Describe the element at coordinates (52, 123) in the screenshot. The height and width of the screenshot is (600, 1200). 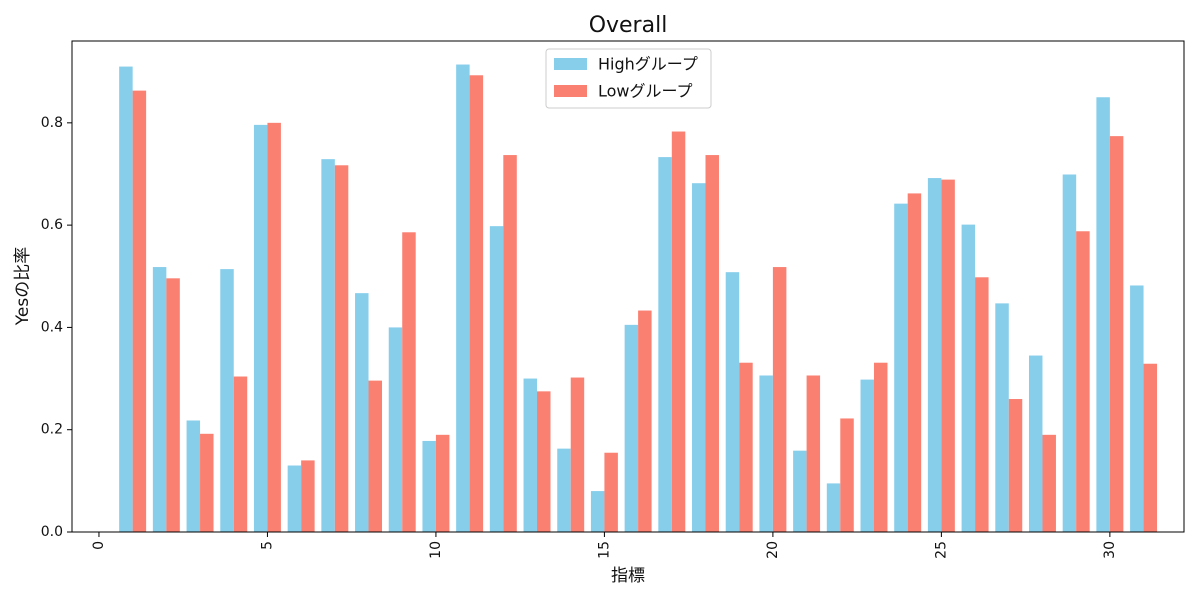
I see `y-tick-label-4: 0.8` at that location.